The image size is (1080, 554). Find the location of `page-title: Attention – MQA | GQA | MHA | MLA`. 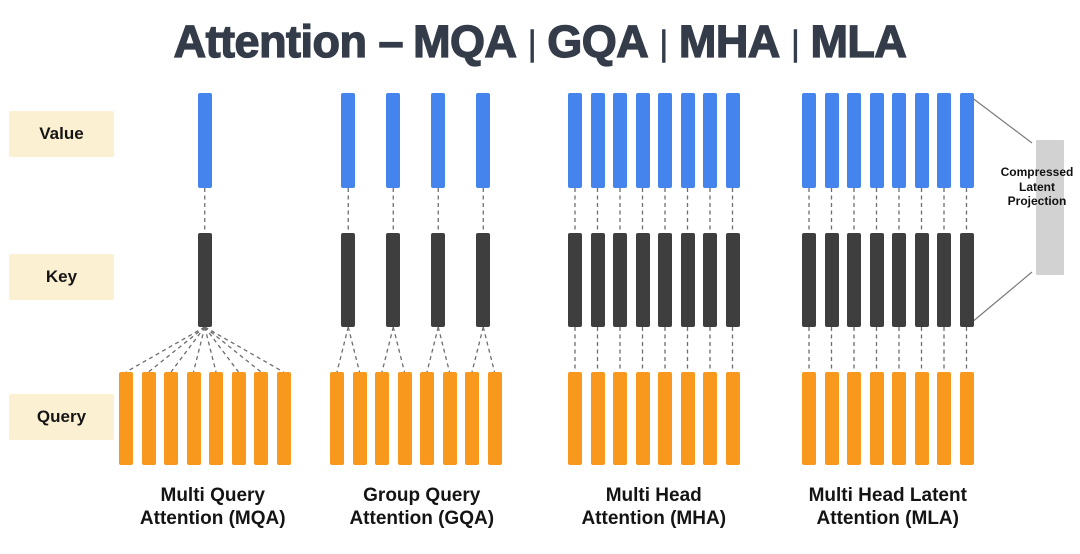

page-title: Attention – MQA | GQA | MHA | MLA is located at coordinates (540, 41).